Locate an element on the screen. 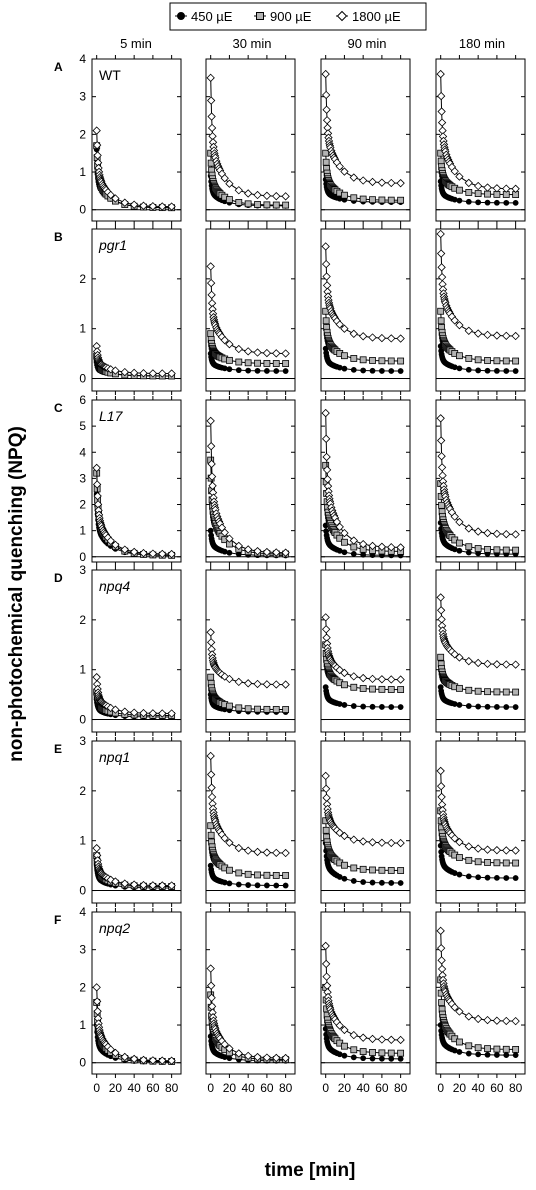 The width and height of the screenshot is (536, 1190). y-tick-label: 2 is located at coordinates (82, 987).